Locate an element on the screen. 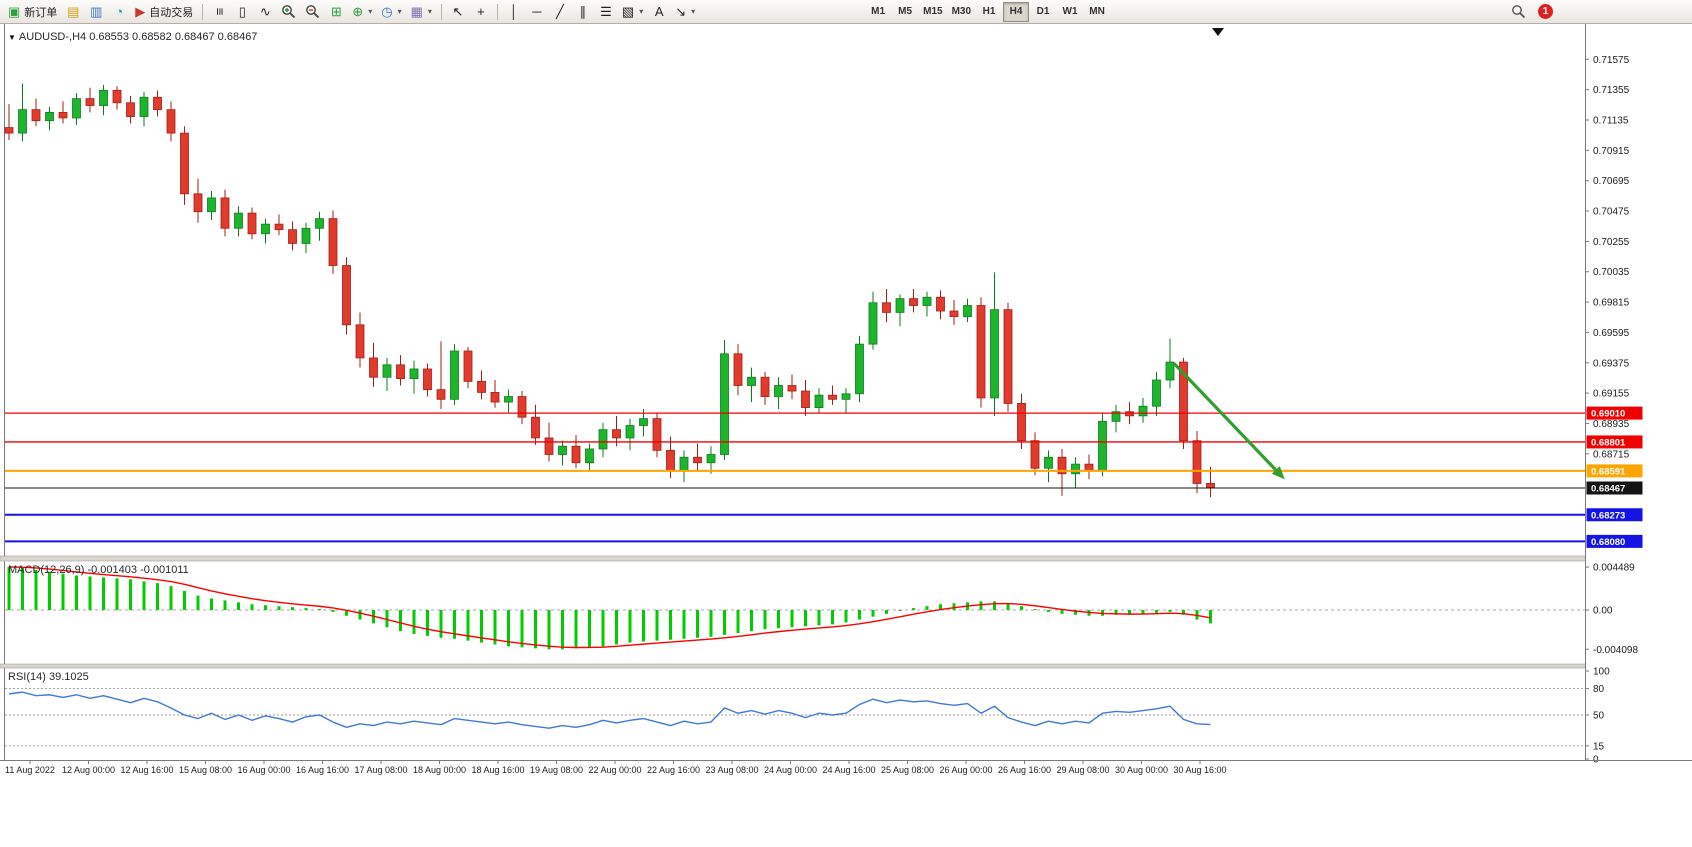  bar-chart-button: ≡ is located at coordinates (219, 12).